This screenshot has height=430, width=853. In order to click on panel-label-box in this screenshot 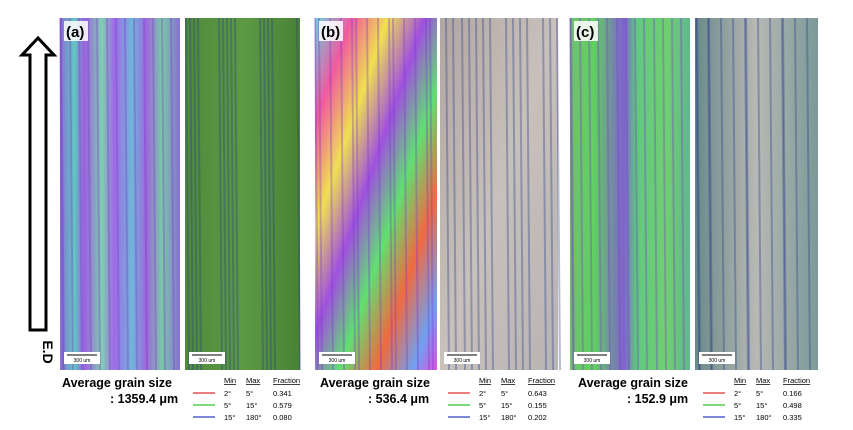, I will do `click(586, 31)`.